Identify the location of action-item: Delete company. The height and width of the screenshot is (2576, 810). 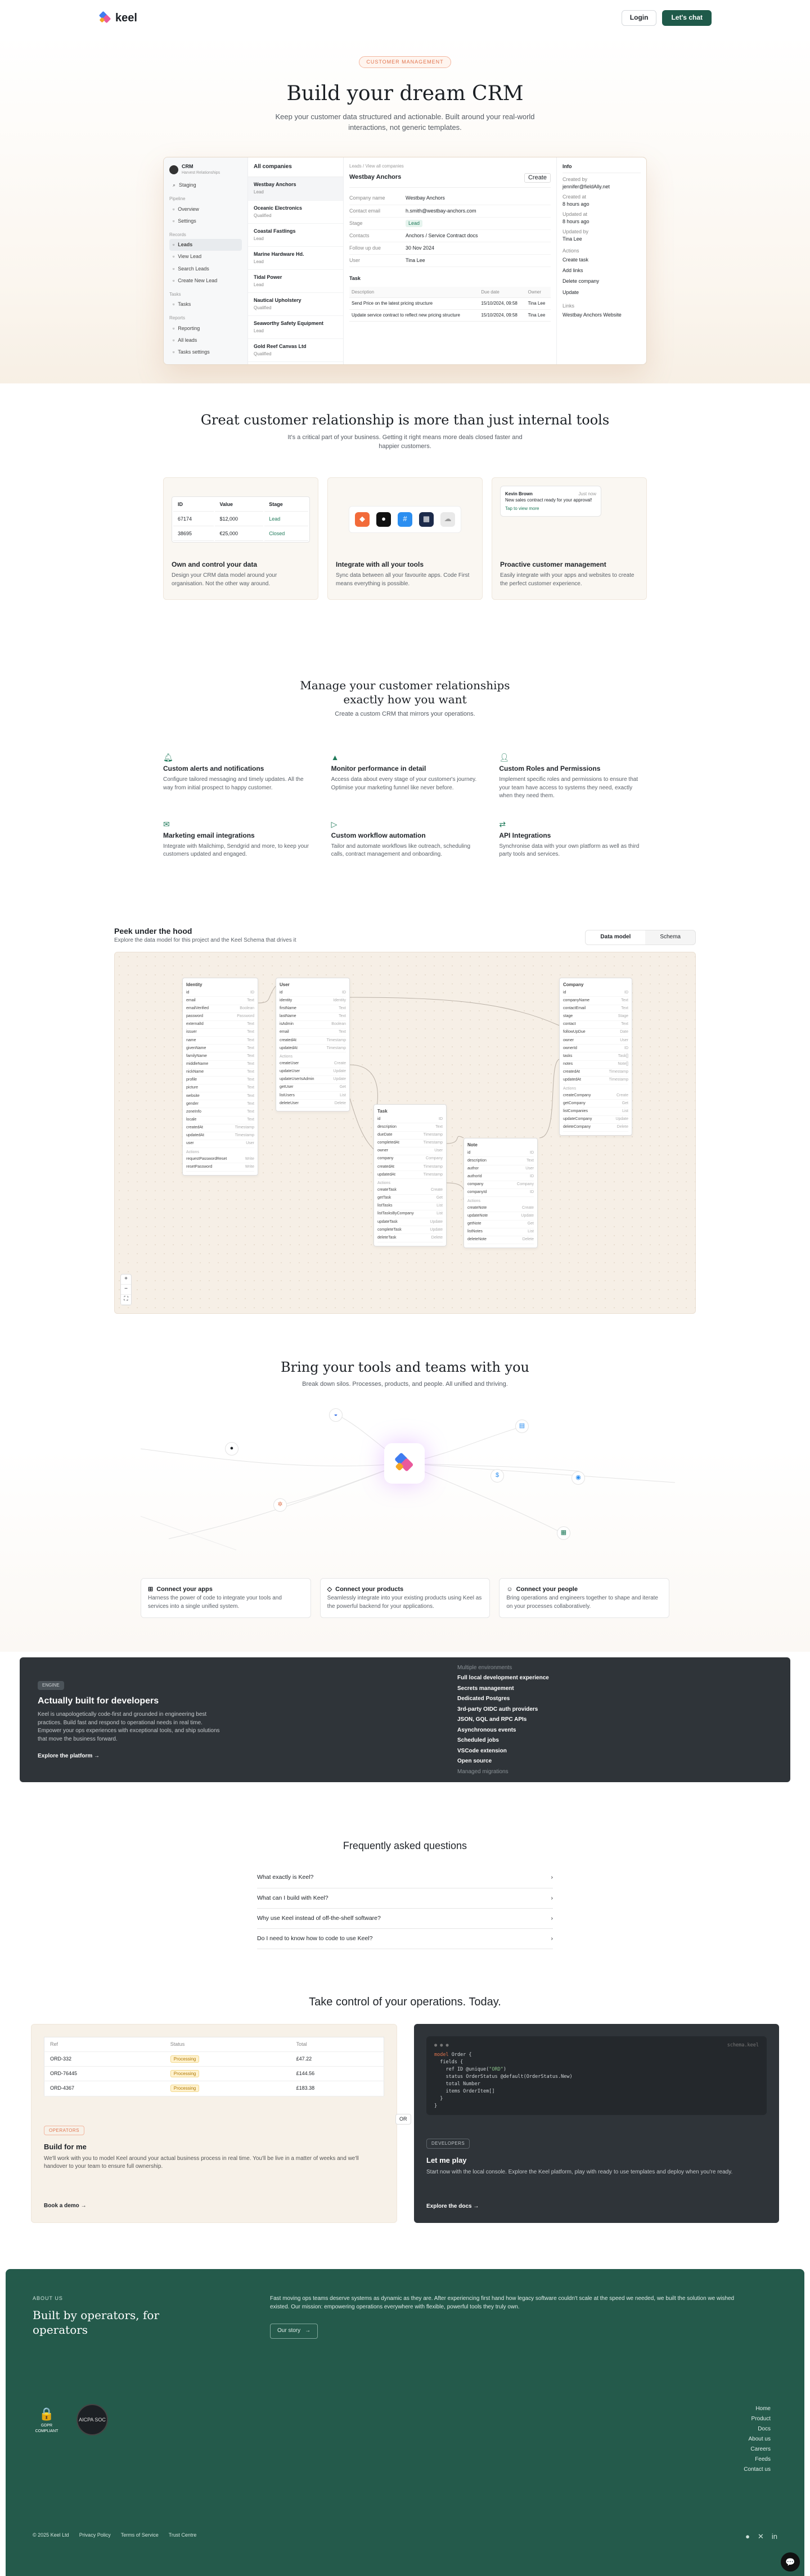
(581, 281).